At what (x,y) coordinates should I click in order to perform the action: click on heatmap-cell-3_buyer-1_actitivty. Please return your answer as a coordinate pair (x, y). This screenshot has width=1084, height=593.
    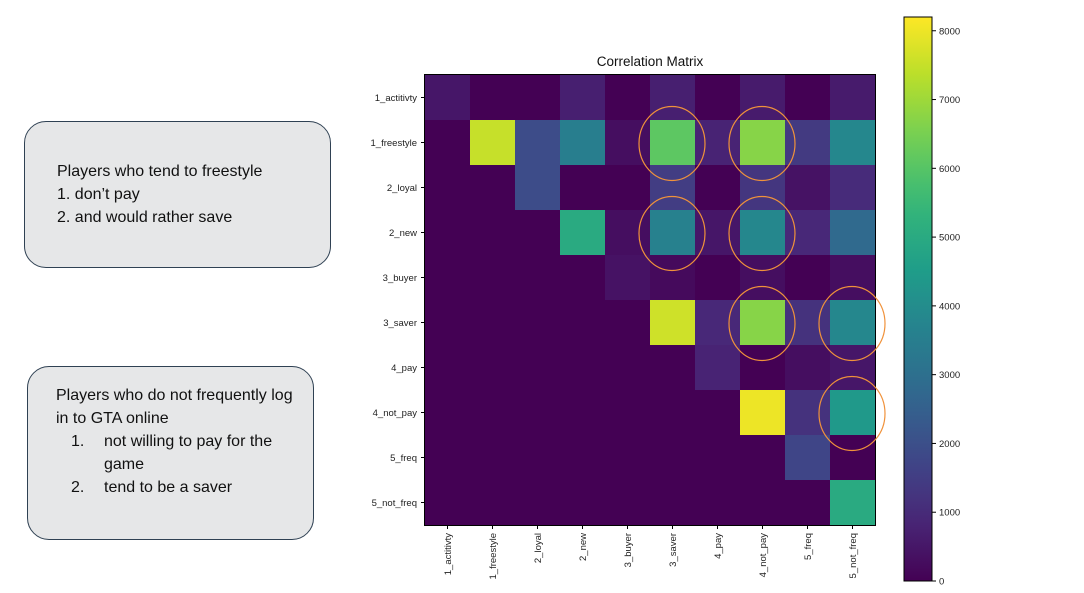
    Looking at the image, I should click on (448, 278).